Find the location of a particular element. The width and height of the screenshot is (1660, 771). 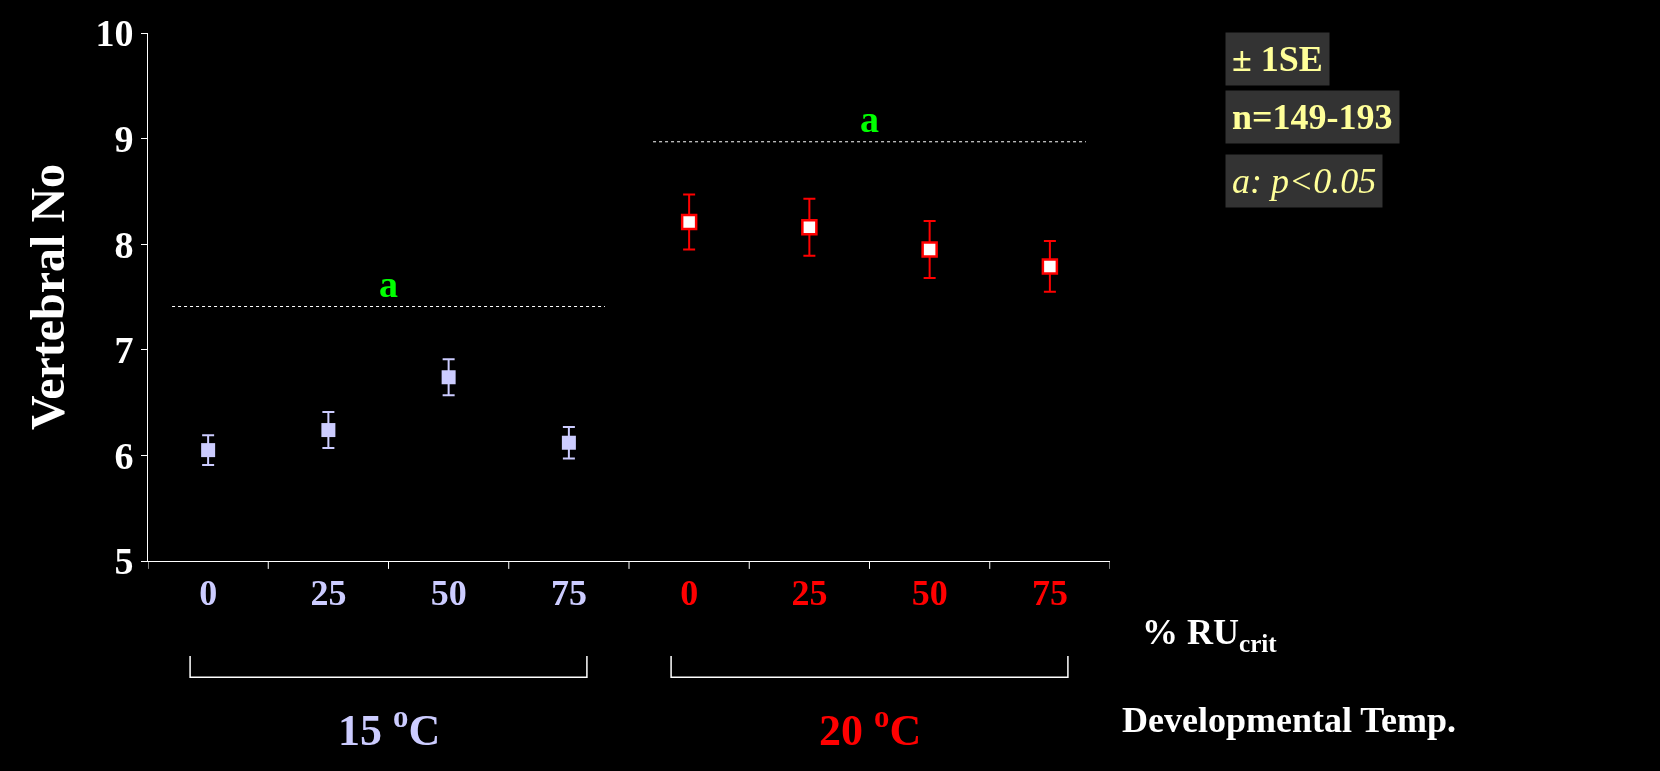

text: 20 $^{o}$C is located at coordinates (870, 728).